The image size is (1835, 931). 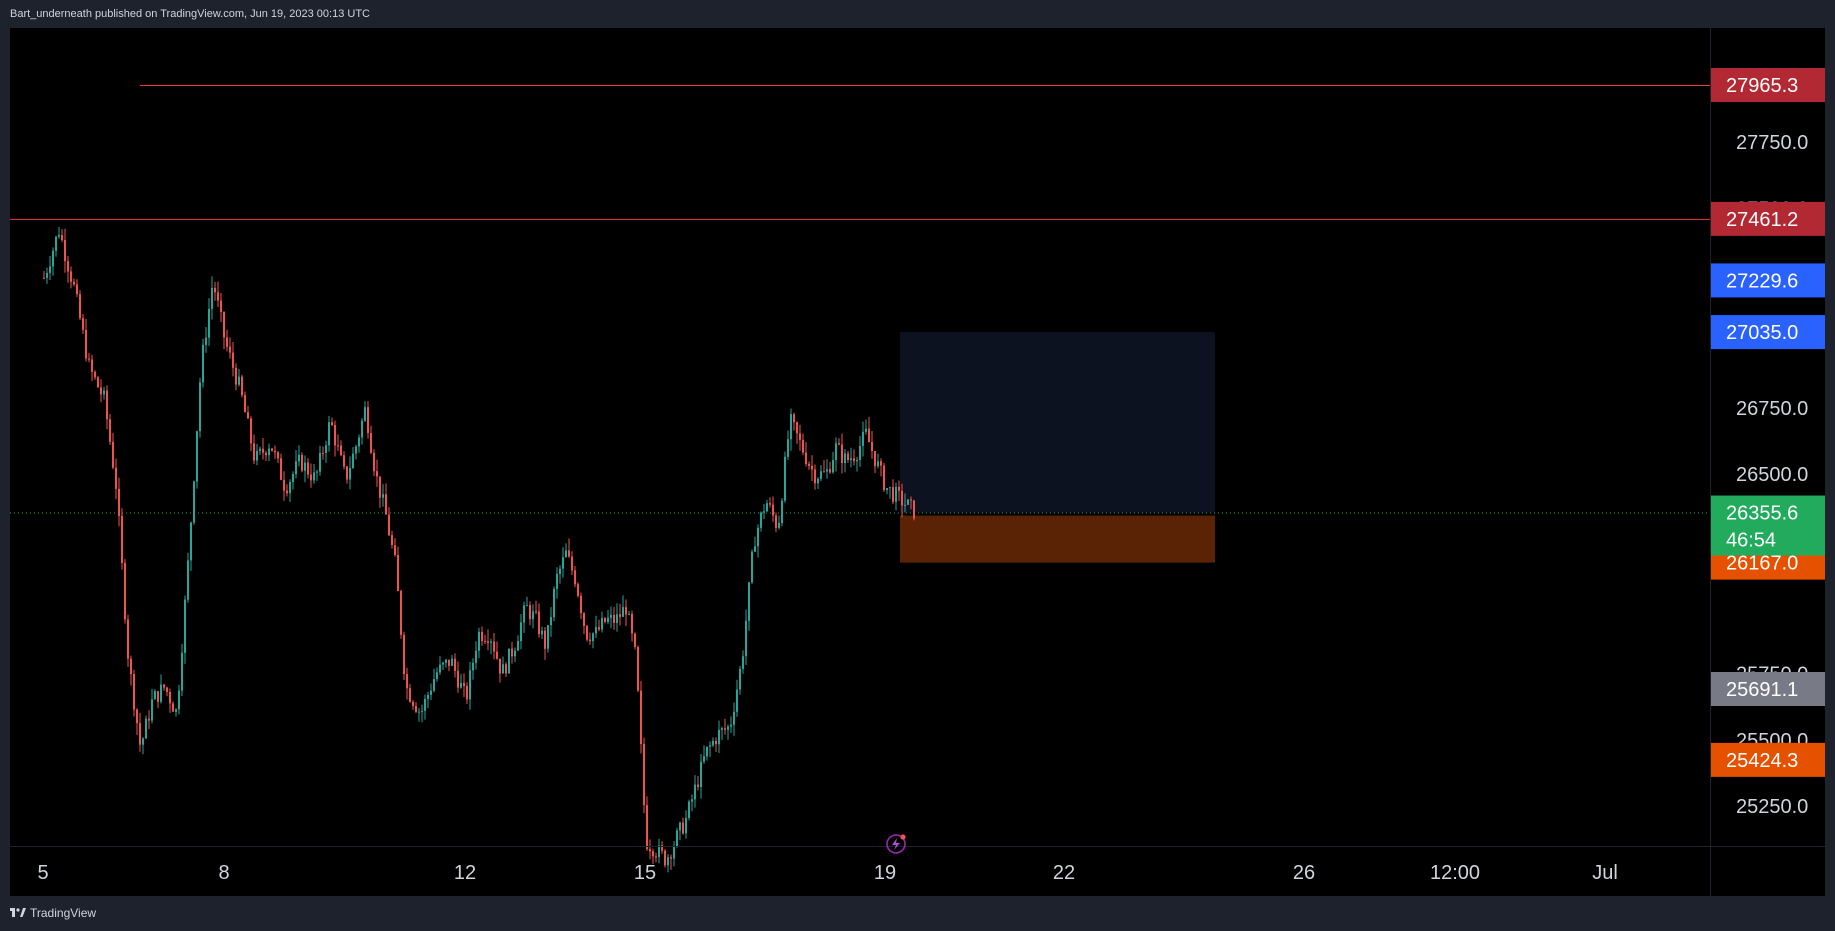 What do you see at coordinates (1762, 690) in the screenshot?
I see `price-label-text: 25691.1` at bounding box center [1762, 690].